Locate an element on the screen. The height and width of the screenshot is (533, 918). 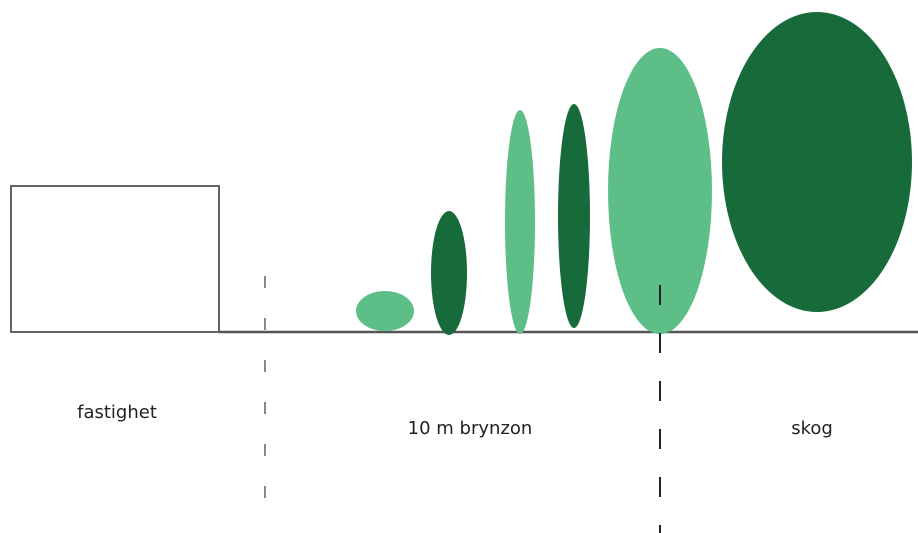
label: 10 m brynzon is located at coordinates (470, 428).